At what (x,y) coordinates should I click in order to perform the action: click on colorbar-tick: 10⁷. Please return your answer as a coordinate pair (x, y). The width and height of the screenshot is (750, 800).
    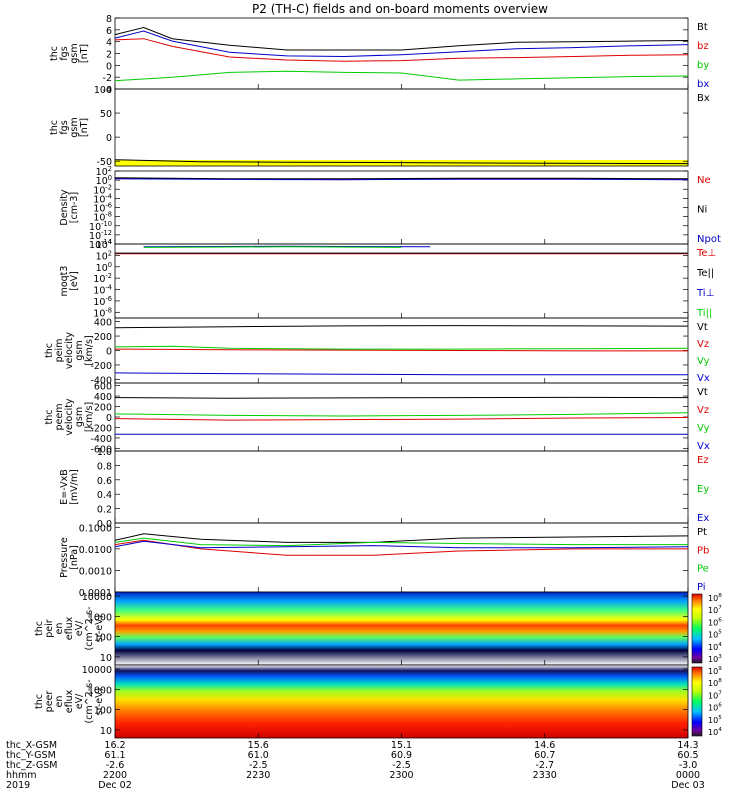
    Looking at the image, I should click on (715, 610).